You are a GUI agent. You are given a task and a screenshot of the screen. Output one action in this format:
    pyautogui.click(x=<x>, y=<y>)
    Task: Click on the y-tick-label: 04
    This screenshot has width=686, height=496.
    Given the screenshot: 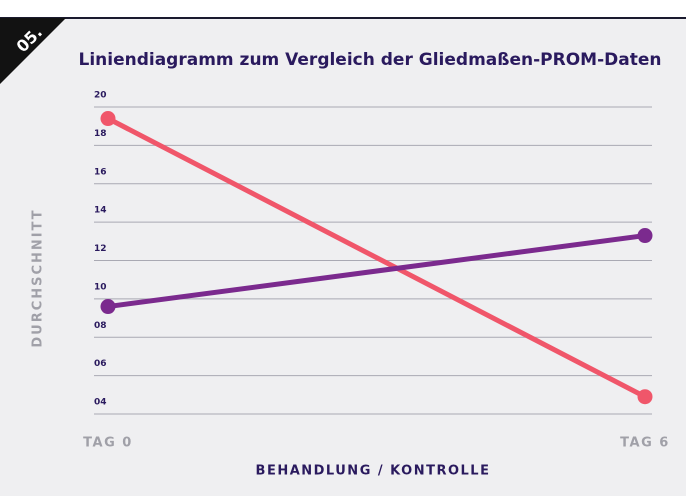 What is the action you would take?
    pyautogui.click(x=100, y=403)
    